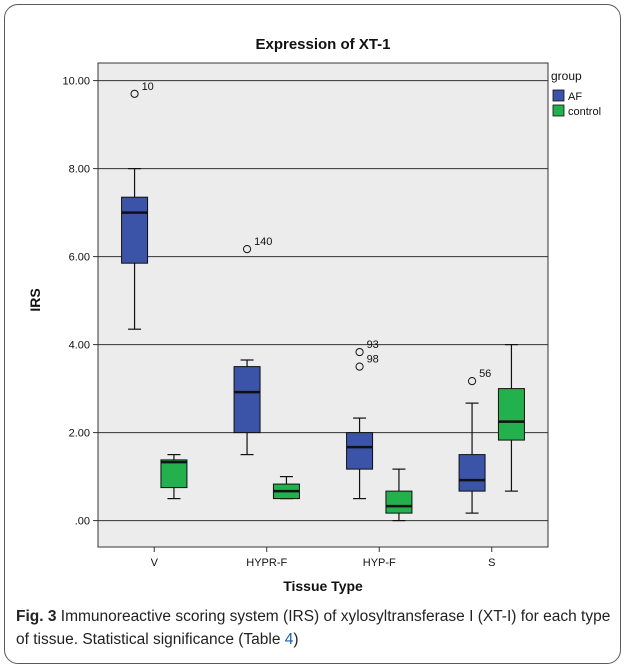 Image resolution: width=627 pixels, height=668 pixels. I want to click on chart-title: Expression of XT-1, so click(322, 44).